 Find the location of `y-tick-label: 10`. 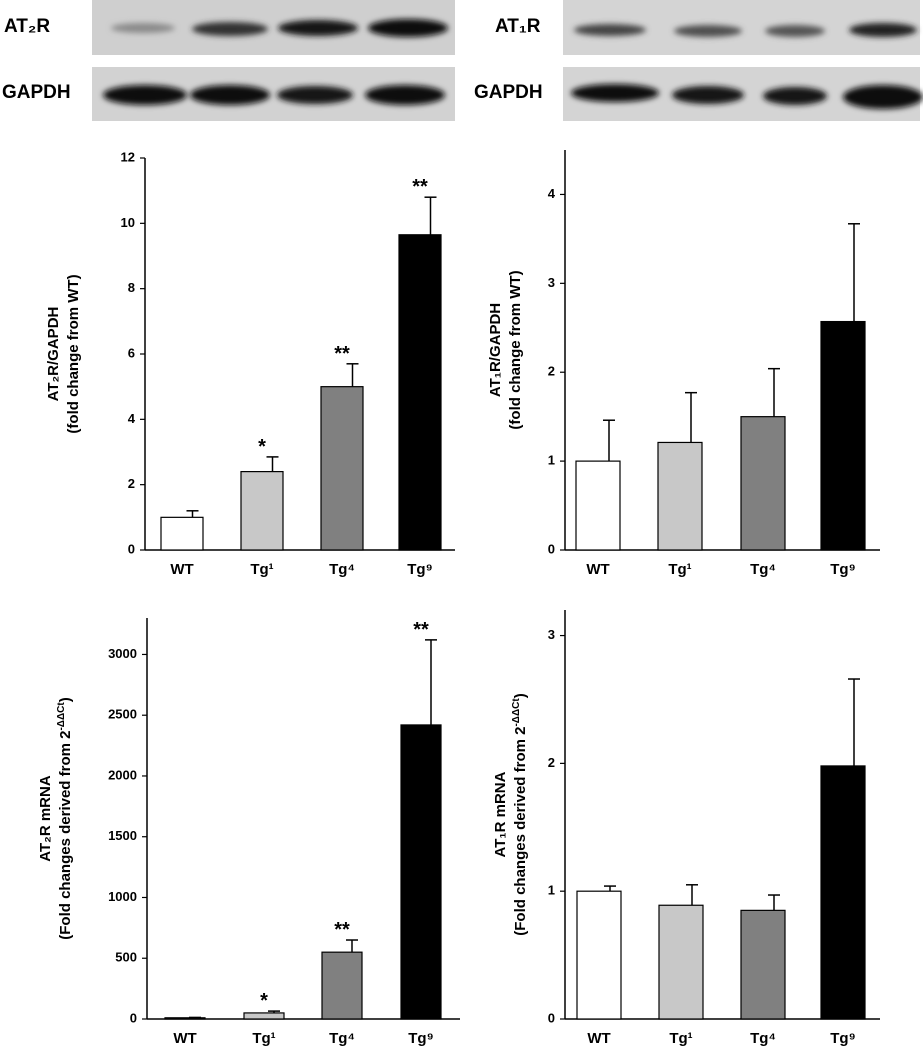

y-tick-label: 10 is located at coordinates (128, 222).